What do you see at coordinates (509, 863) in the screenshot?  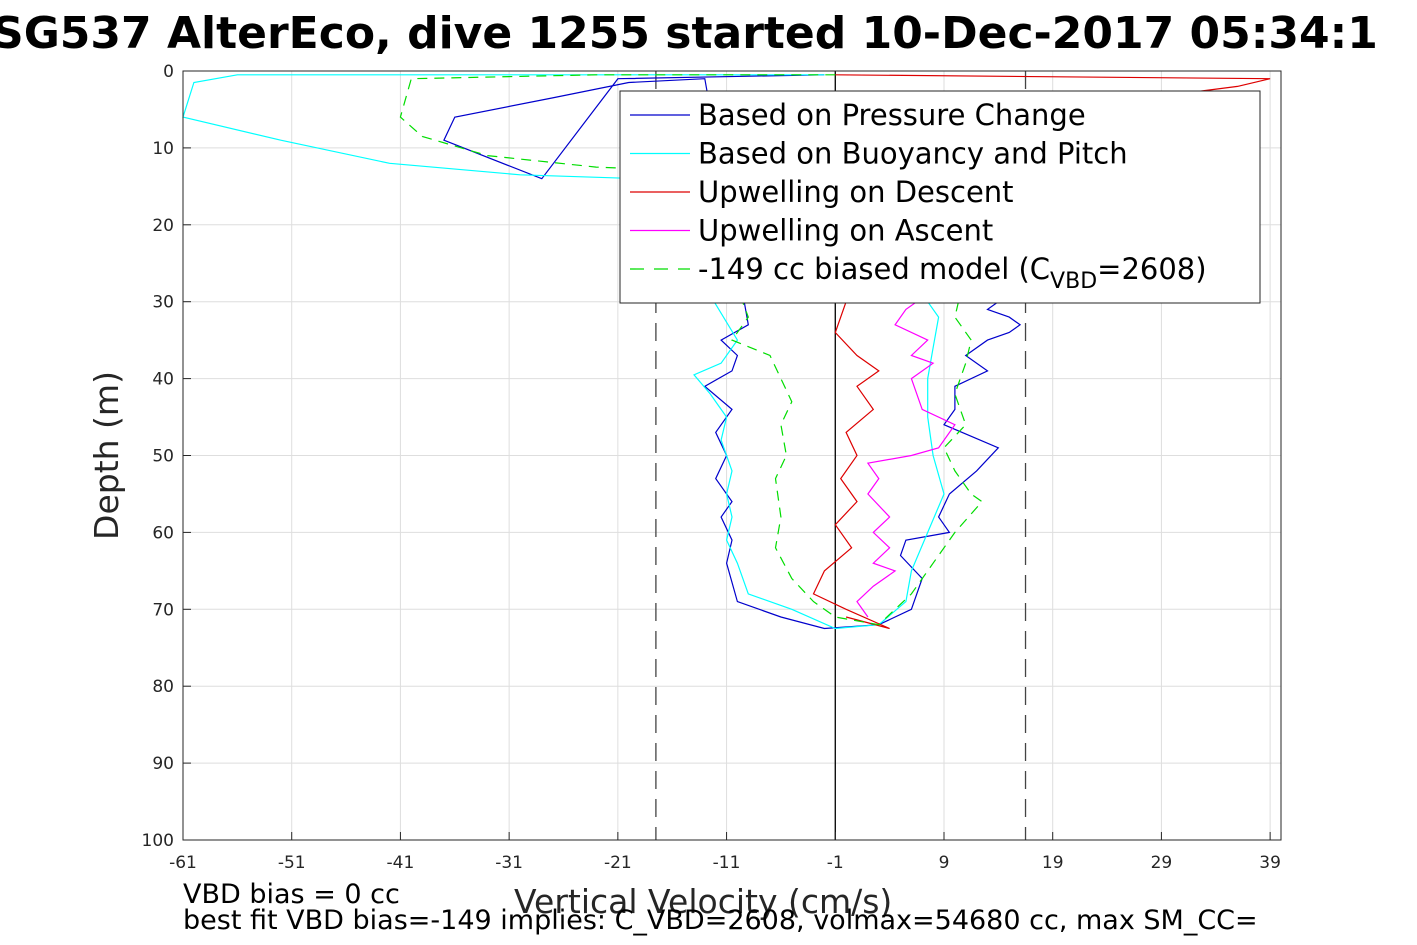 I see `x-tick-label: -31` at bounding box center [509, 863].